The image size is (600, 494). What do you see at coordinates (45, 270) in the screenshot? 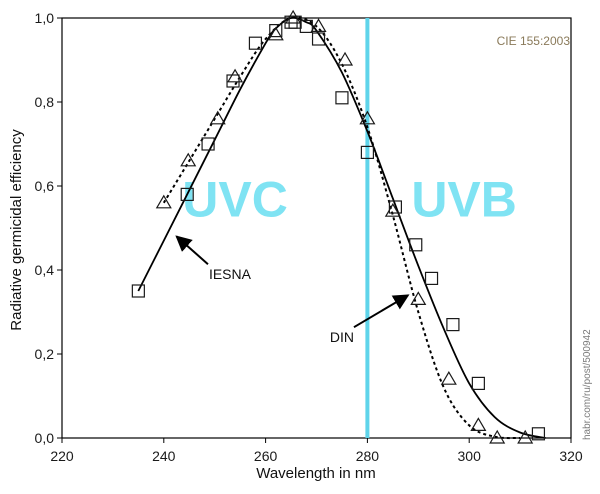
I see `y-tick-label: 0,4` at bounding box center [45, 270].